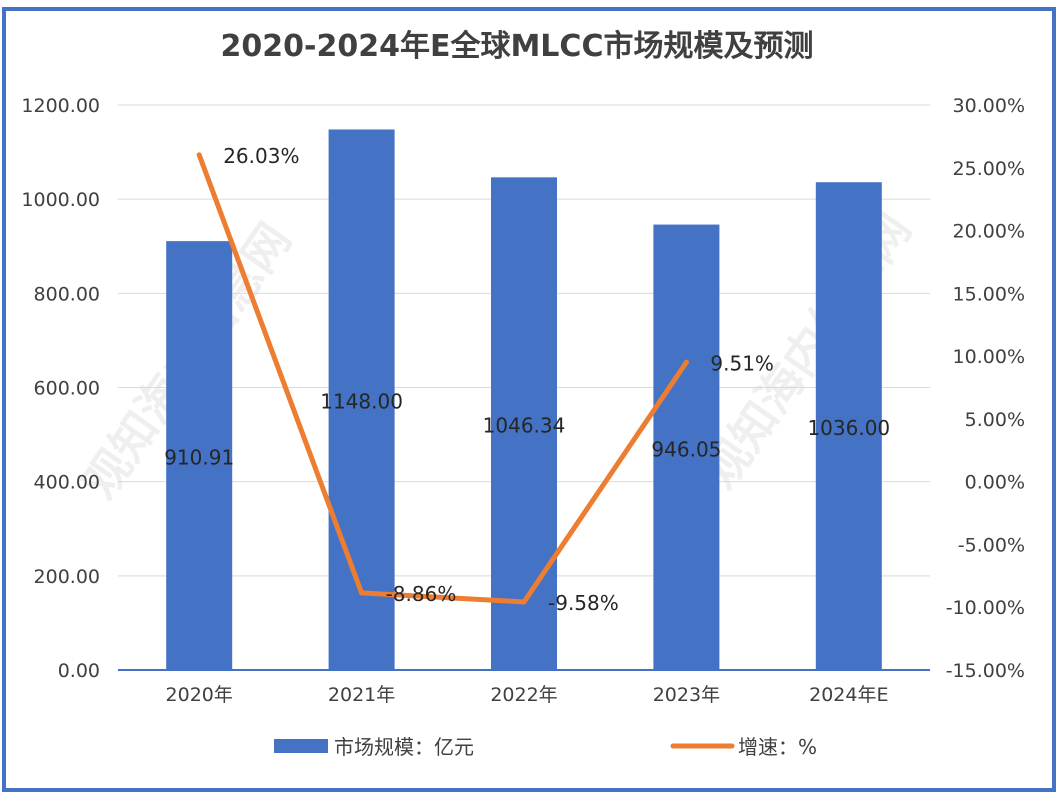  What do you see at coordinates (301, 746) in the screenshot?
I see `legend-swatch-bar` at bounding box center [301, 746].